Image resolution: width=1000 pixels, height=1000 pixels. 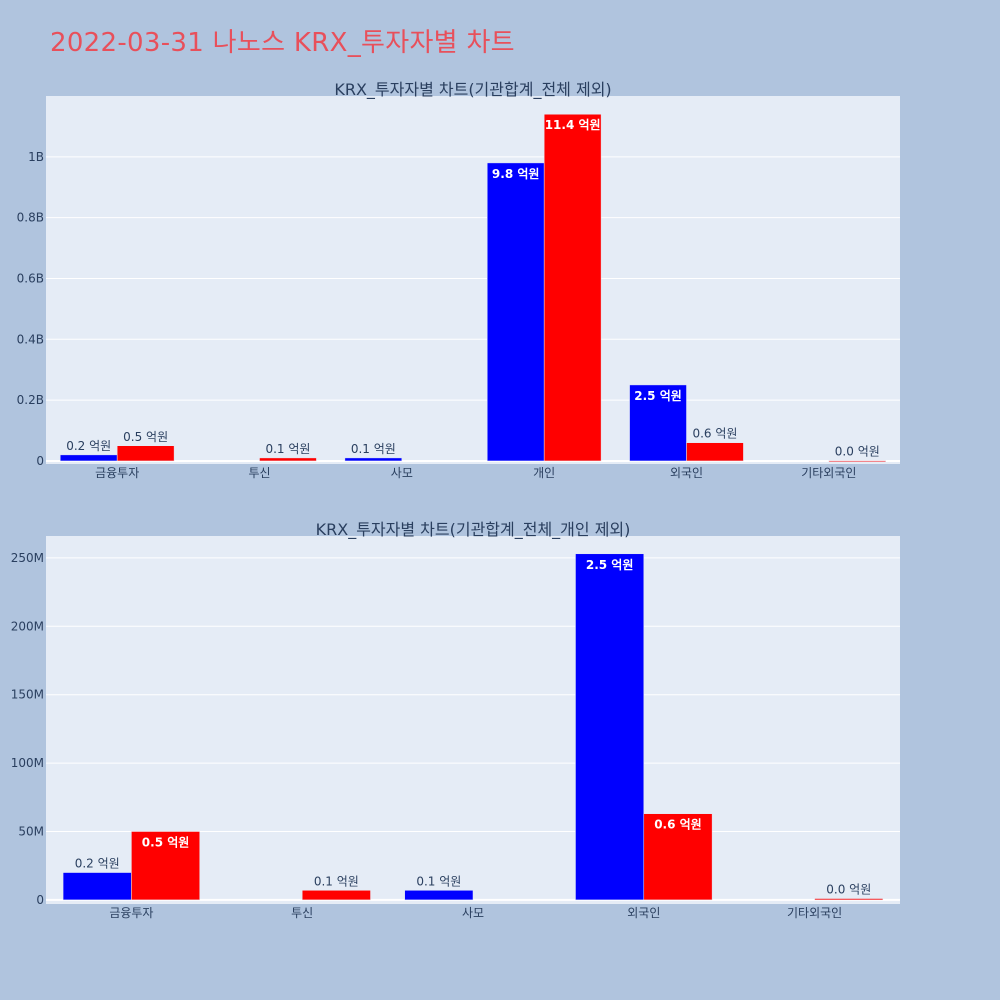 I want to click on y-tick-label: 250M, so click(x=27, y=558).